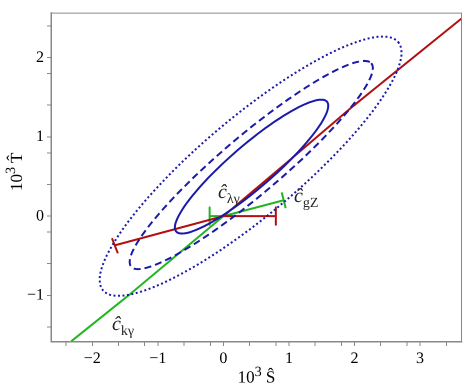 Image resolution: width=463 pixels, height=391 pixels. What do you see at coordinates (92, 358) in the screenshot?
I see `x-tick-label: −2` at bounding box center [92, 358].